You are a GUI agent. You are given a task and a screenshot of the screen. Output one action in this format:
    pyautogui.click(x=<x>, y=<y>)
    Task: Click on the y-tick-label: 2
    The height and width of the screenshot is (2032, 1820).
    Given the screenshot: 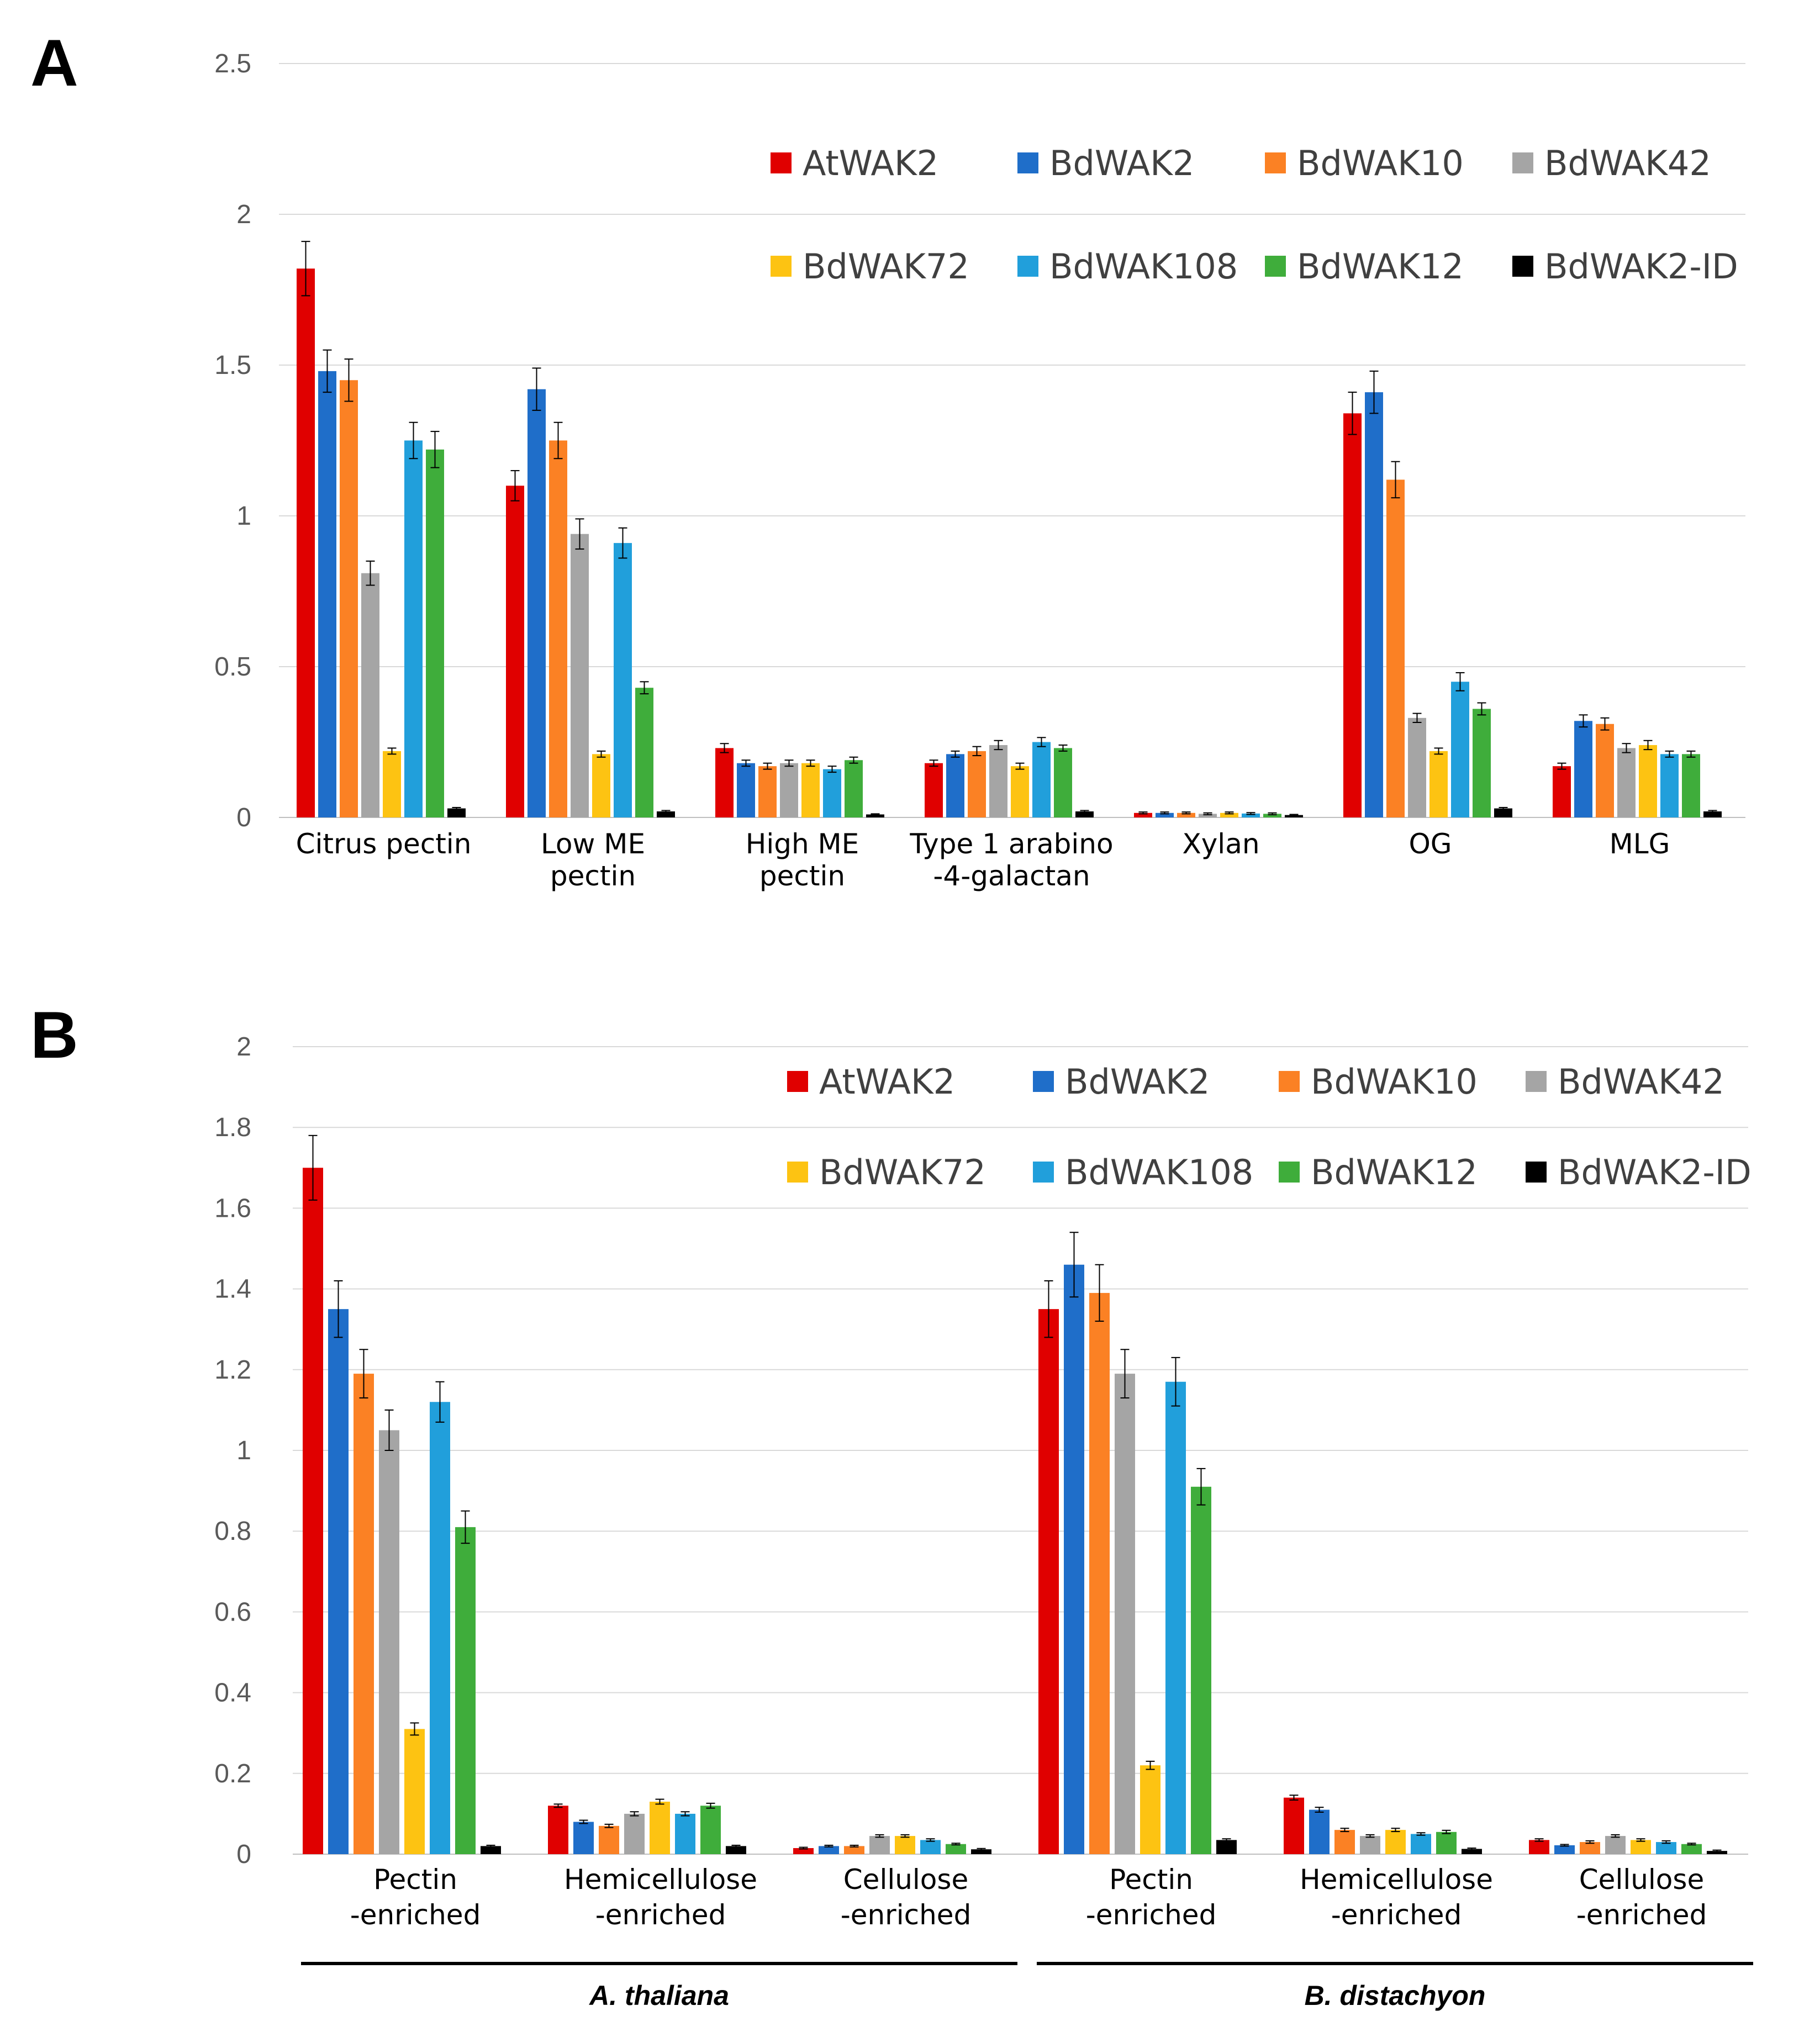 What is the action you would take?
    pyautogui.click(x=244, y=215)
    